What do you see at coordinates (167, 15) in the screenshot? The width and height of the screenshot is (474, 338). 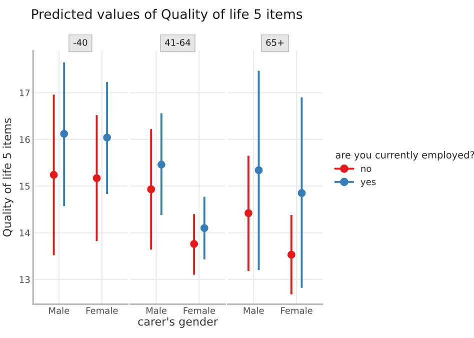 I see `text: Predicted values of Quality of life 5 items` at bounding box center [167, 15].